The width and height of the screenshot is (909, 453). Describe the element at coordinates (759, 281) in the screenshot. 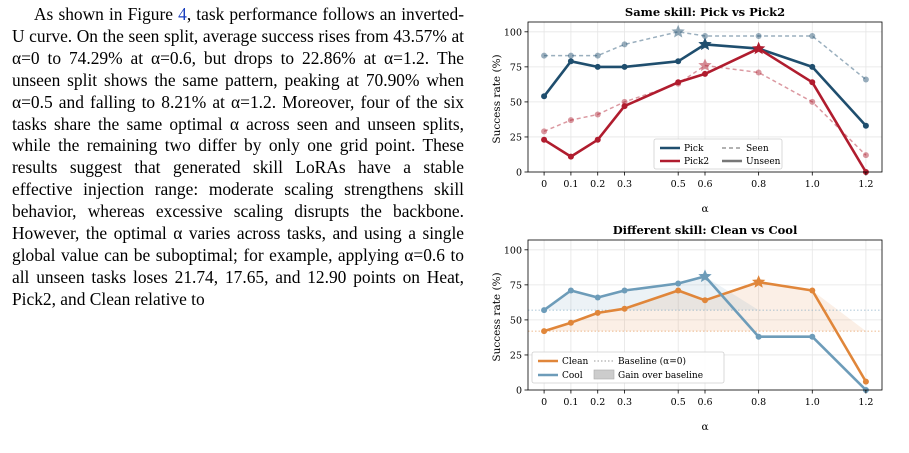

I see `clean-peak-star` at that location.